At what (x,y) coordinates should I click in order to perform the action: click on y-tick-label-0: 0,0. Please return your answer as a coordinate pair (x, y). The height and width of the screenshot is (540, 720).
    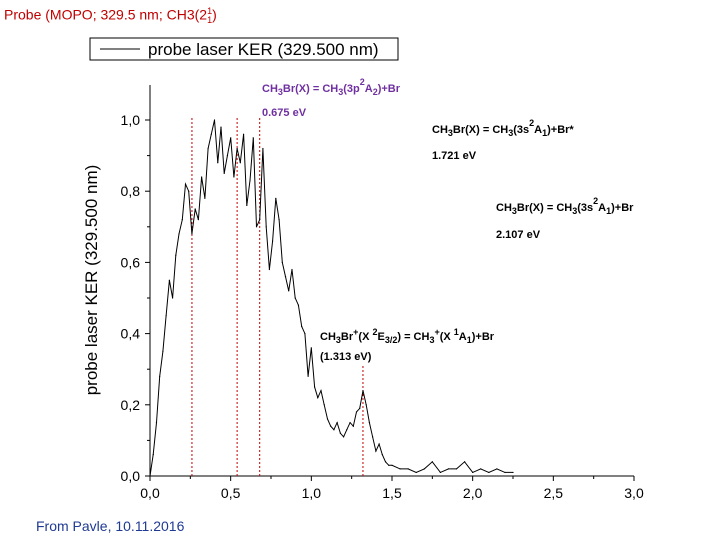
    Looking at the image, I should click on (131, 476).